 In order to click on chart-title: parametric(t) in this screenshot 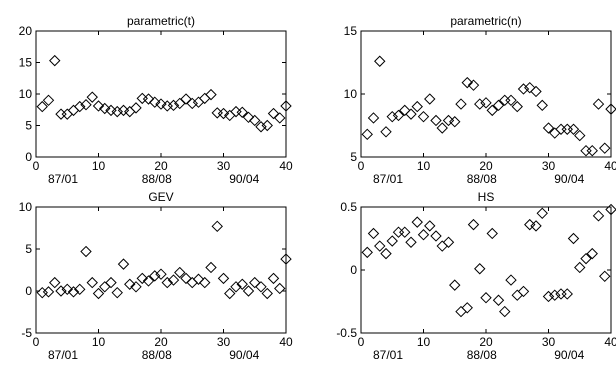, I will do `click(161, 21)`.